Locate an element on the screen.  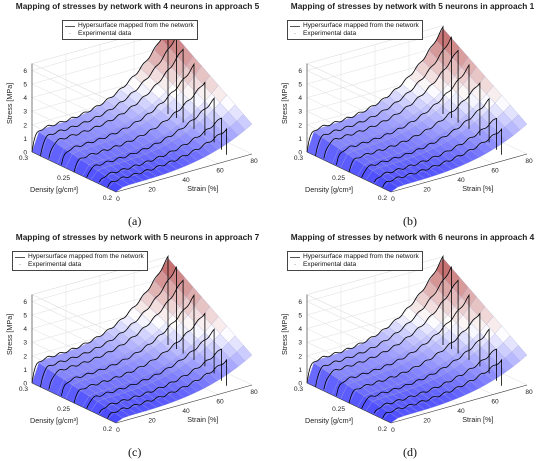
panel-label-b: (b) is located at coordinates (410, 221).